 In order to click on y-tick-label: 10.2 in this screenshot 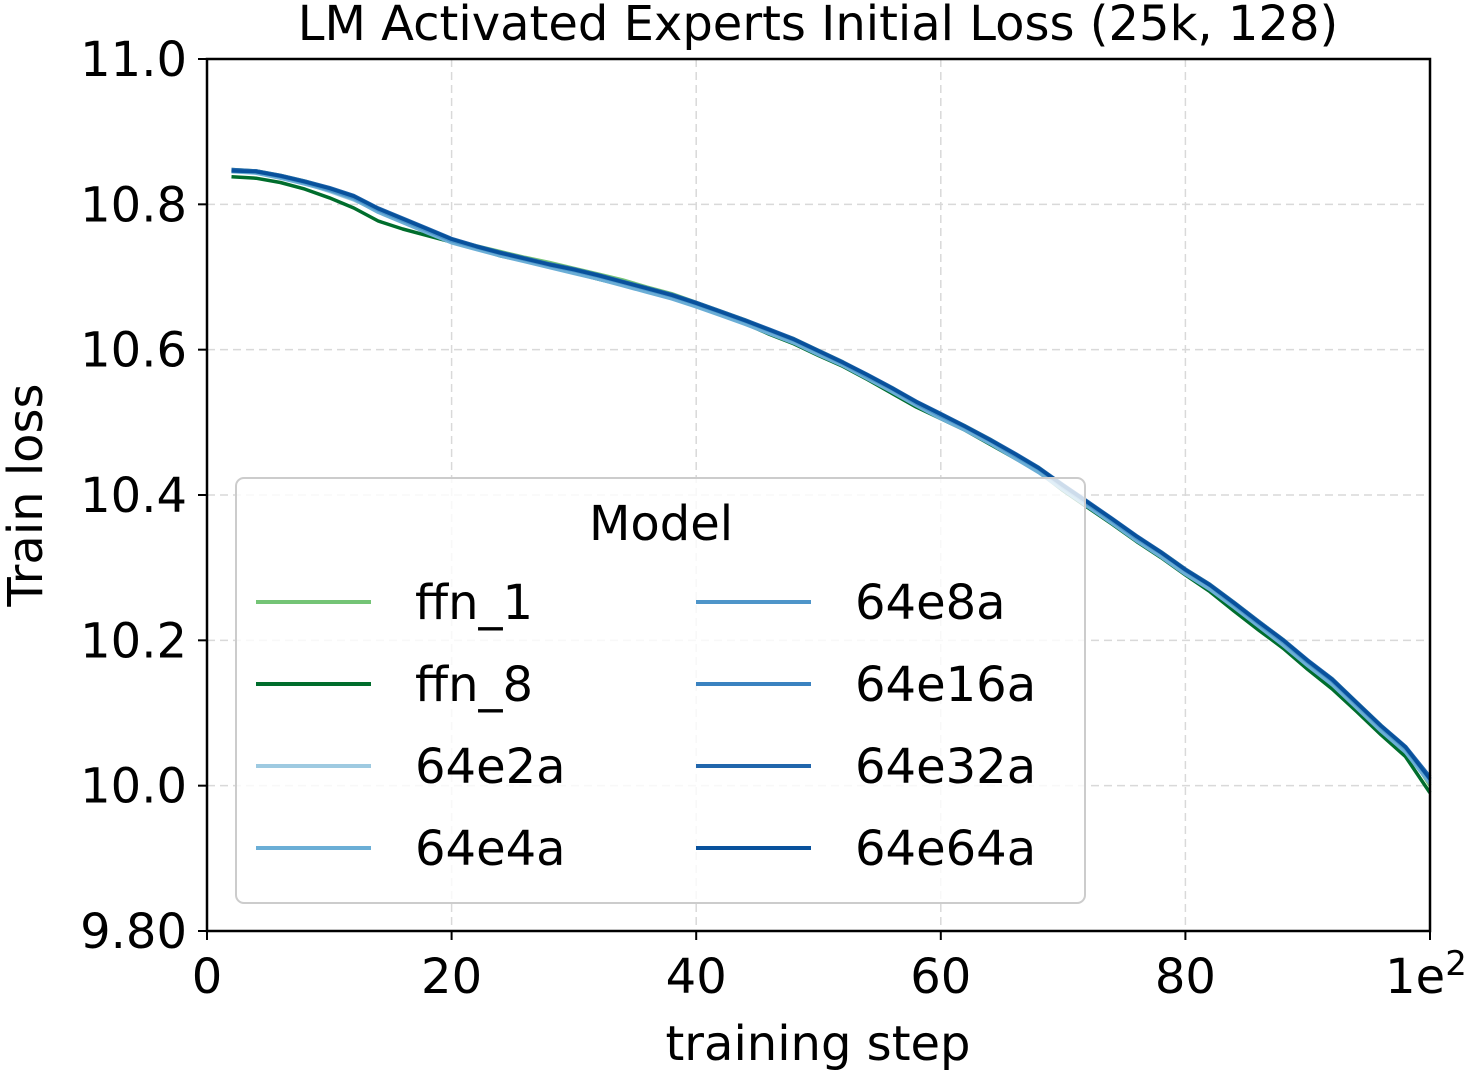, I will do `click(133, 641)`.